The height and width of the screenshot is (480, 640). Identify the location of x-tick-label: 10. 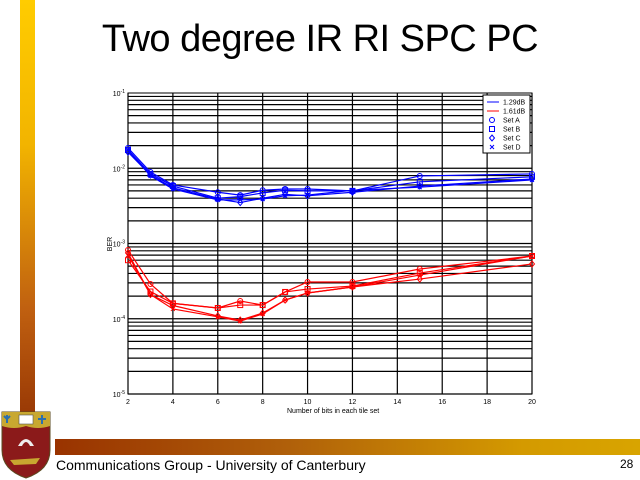
(308, 402).